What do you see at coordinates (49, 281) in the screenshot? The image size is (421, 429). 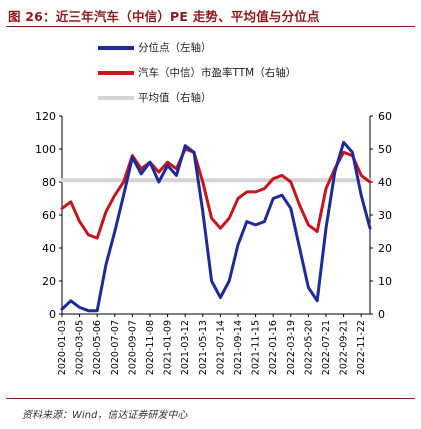 I see `left-axis-tick-label: 20` at bounding box center [49, 281].